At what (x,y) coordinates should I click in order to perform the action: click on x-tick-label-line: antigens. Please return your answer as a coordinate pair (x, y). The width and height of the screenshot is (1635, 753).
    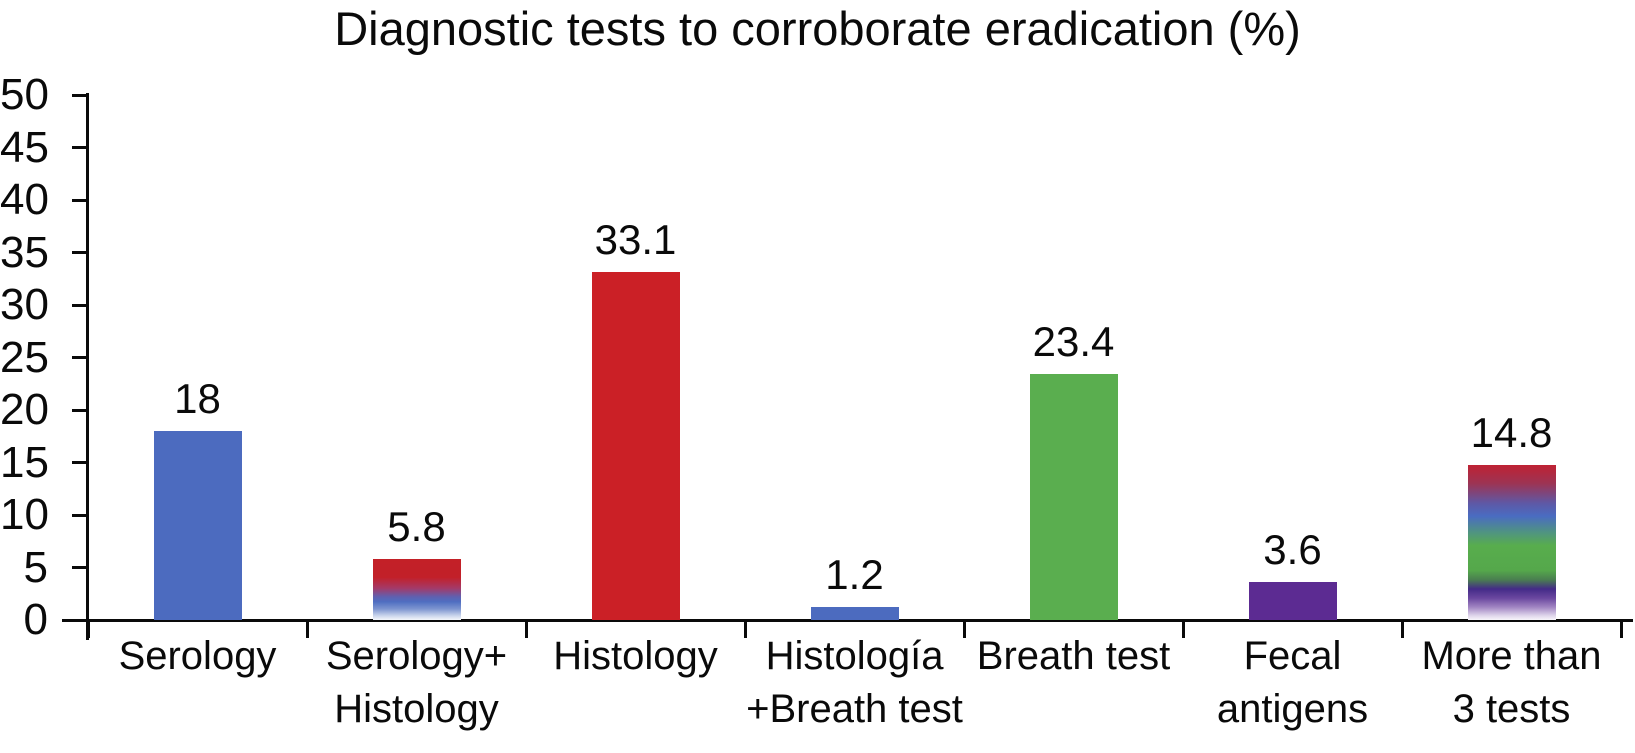
    Looking at the image, I should click on (1292, 709).